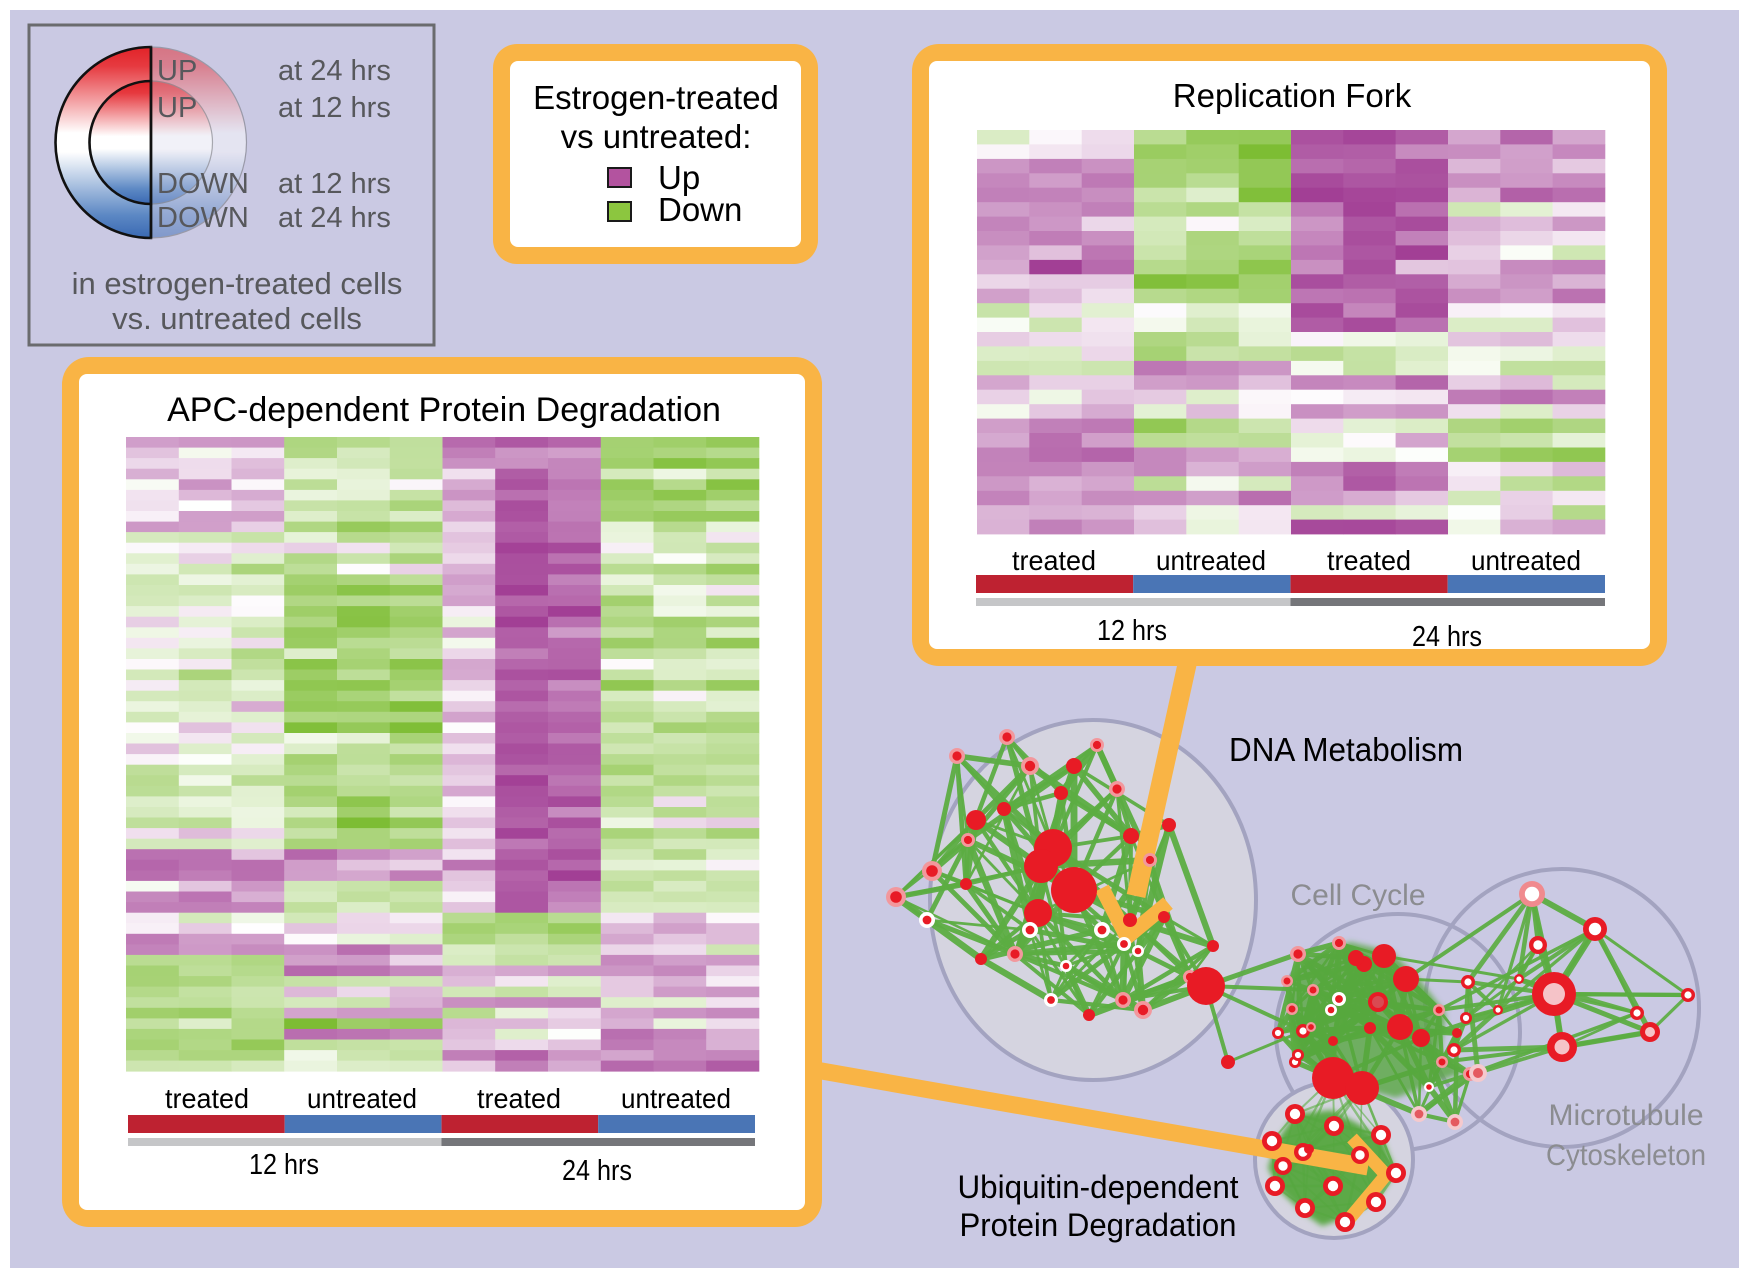 The image size is (1750, 1279). What do you see at coordinates (1357, 895) in the screenshot?
I see `svg-text: Cell Cycle` at bounding box center [1357, 895].